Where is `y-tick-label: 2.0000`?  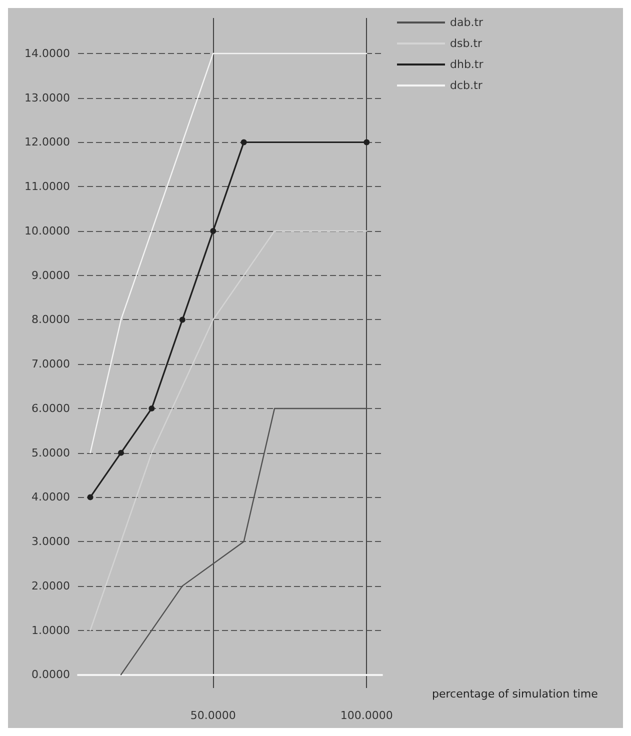
y-tick-label: 2.0000 is located at coordinates (51, 585).